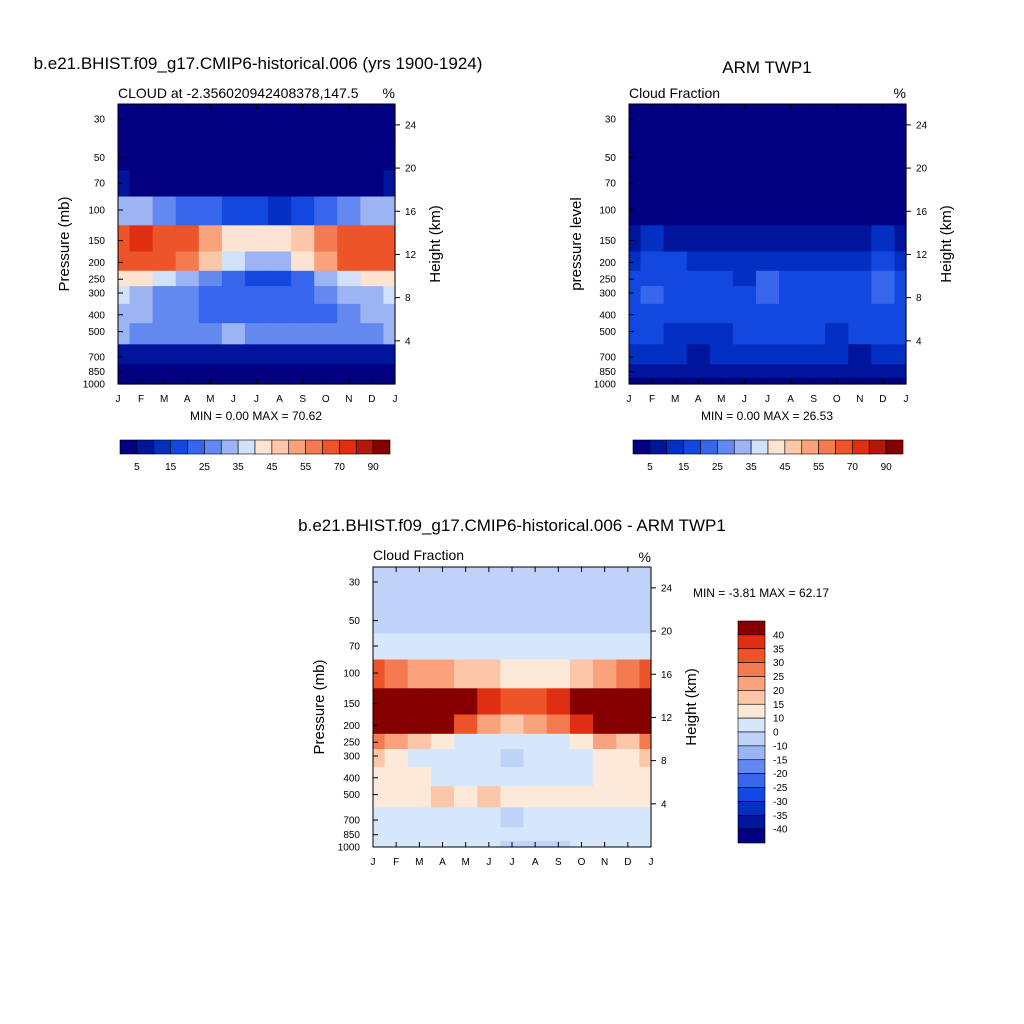  I want to click on model-right-axis-label: Height (km), so click(435, 244).